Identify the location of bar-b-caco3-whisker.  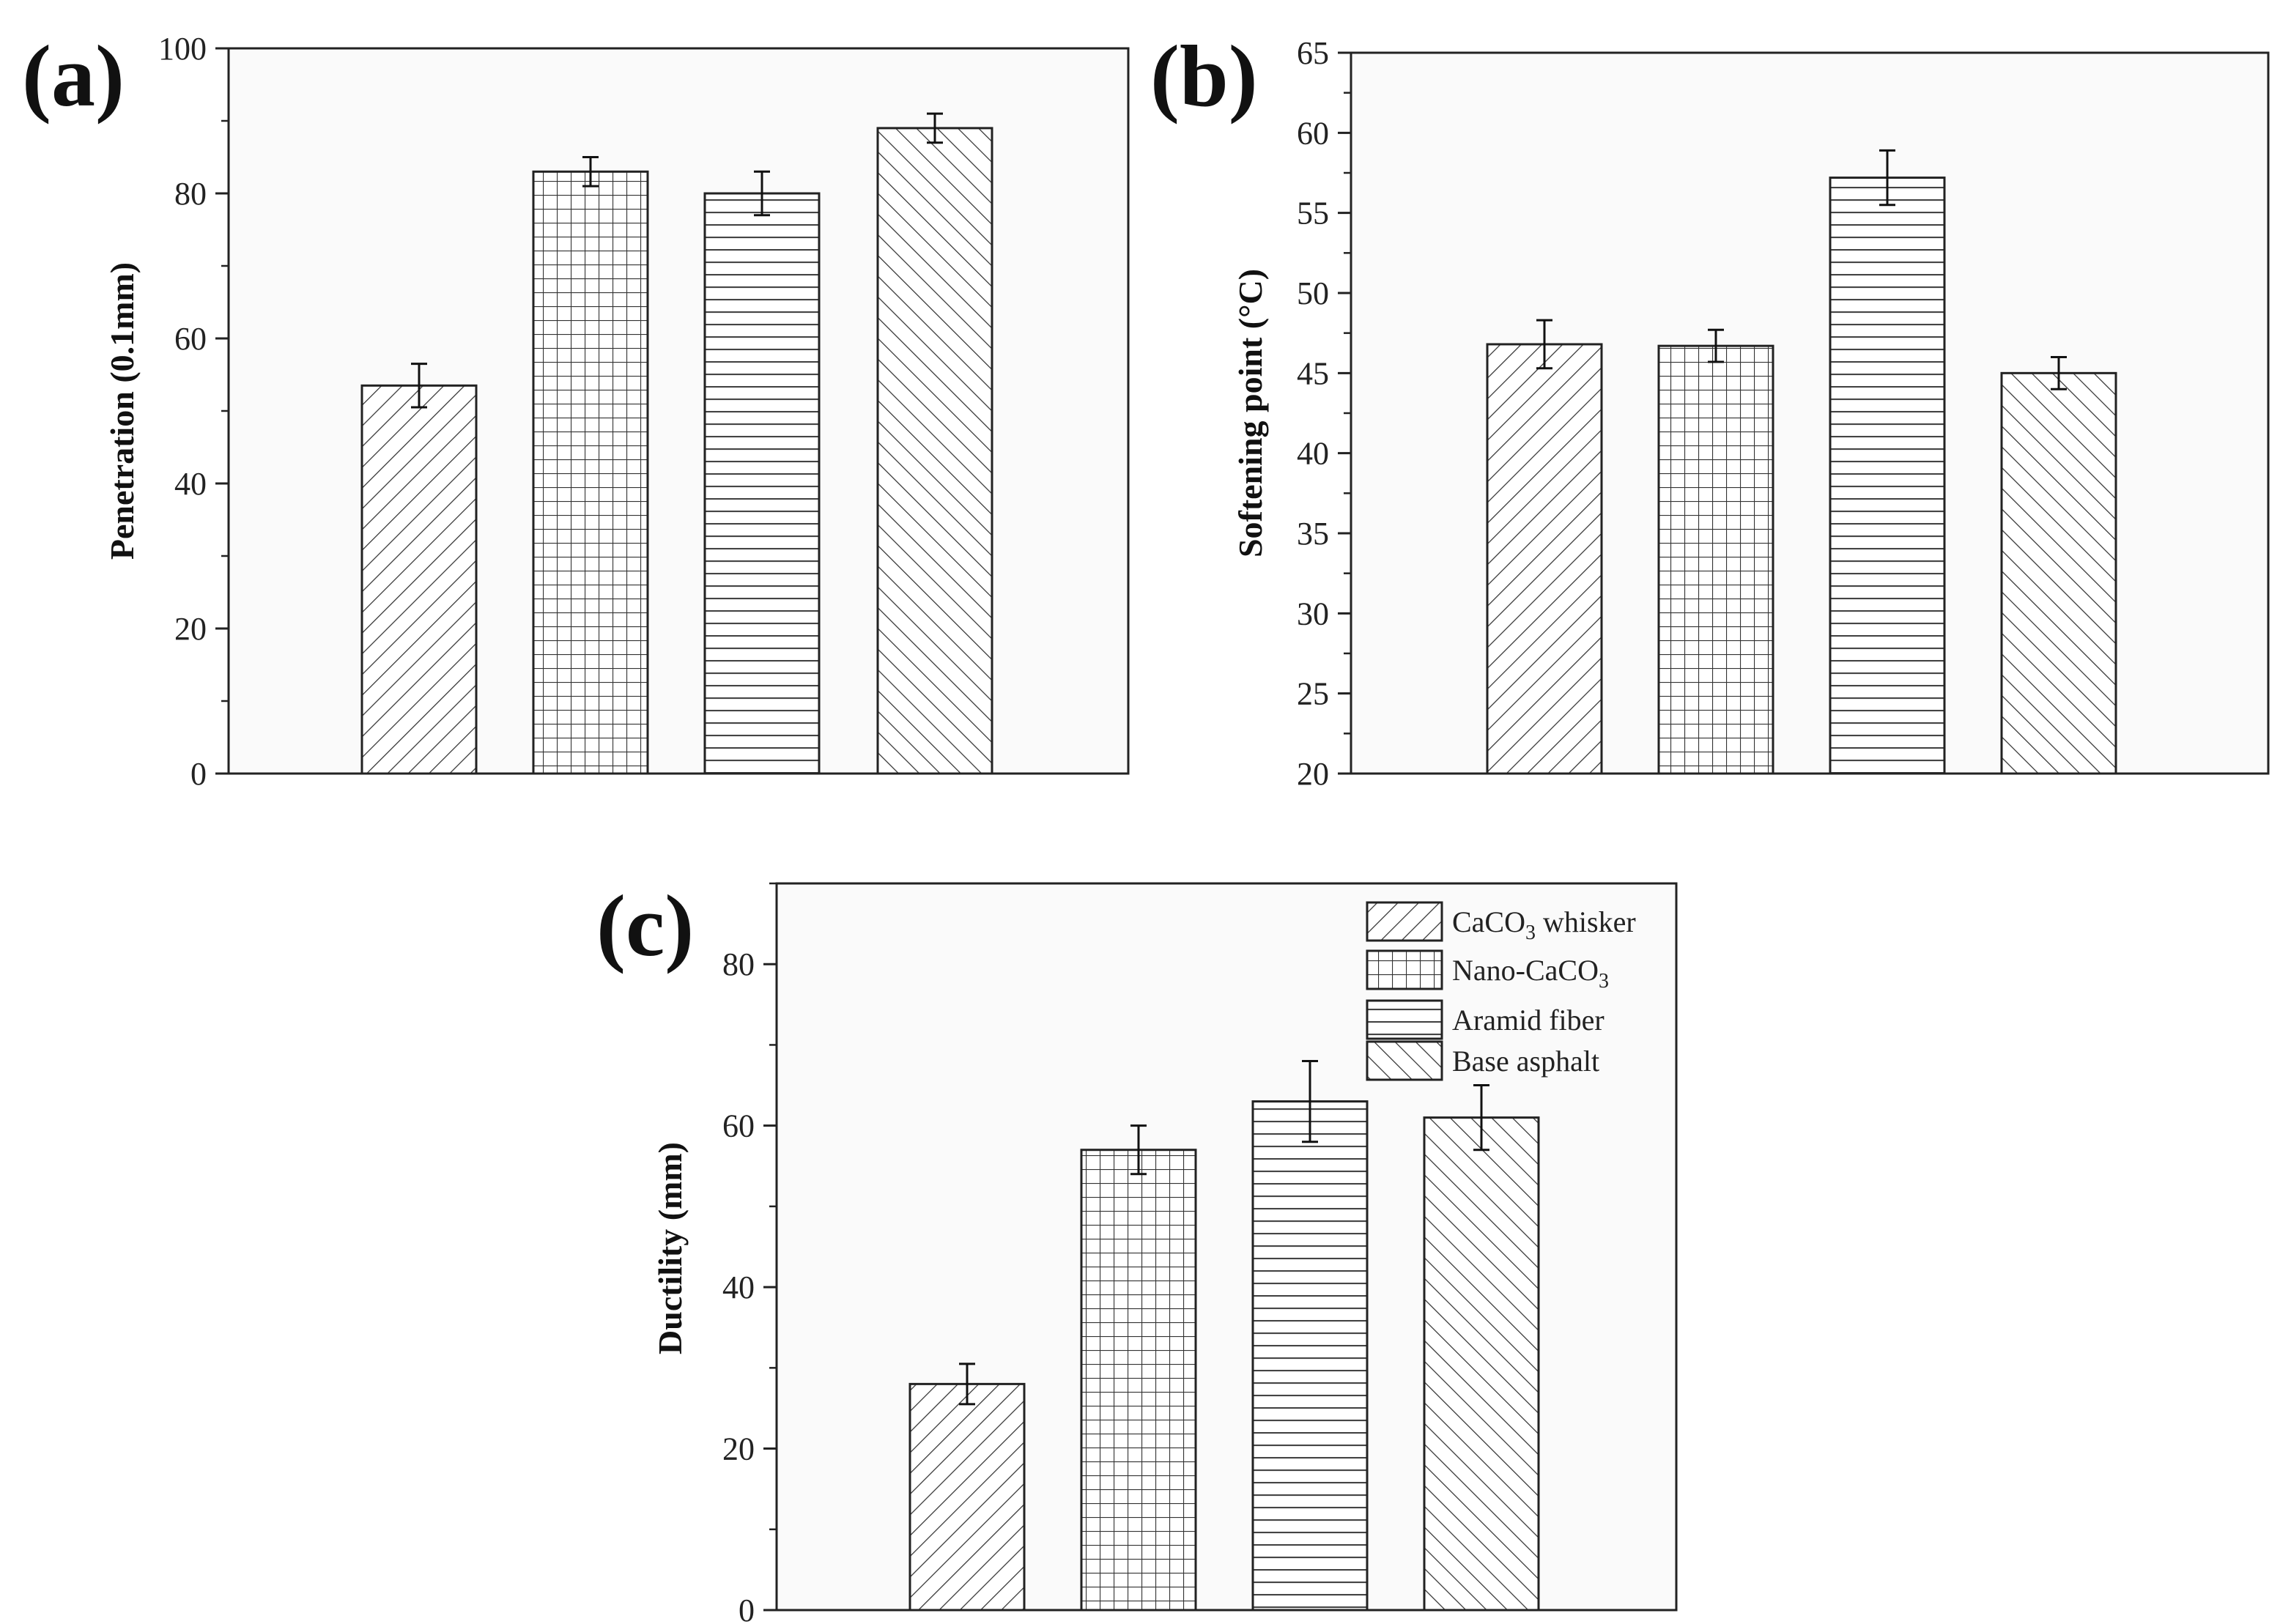
(1545, 559).